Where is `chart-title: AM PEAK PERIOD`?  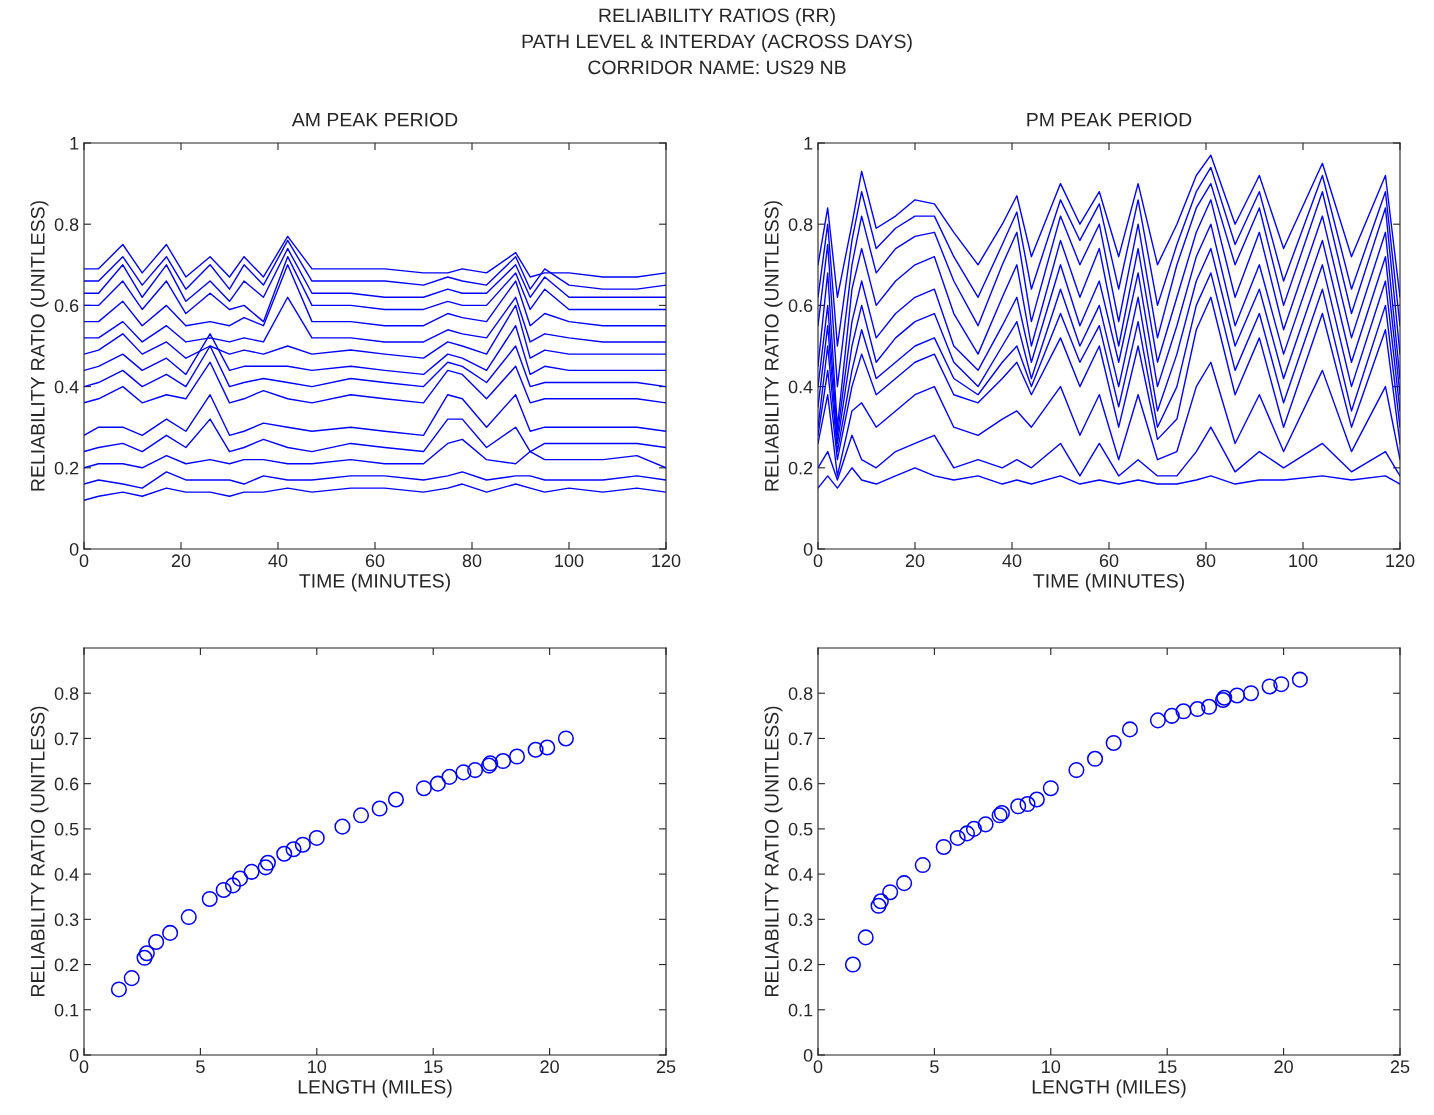
chart-title: AM PEAK PERIOD is located at coordinates (374, 119).